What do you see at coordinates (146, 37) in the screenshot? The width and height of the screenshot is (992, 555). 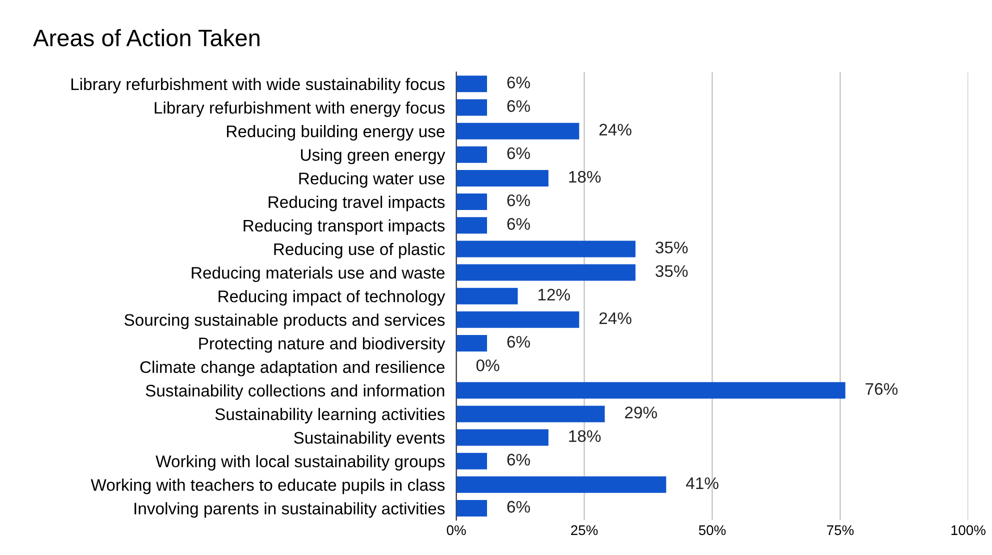 I see `text: Areas of Action Taken` at bounding box center [146, 37].